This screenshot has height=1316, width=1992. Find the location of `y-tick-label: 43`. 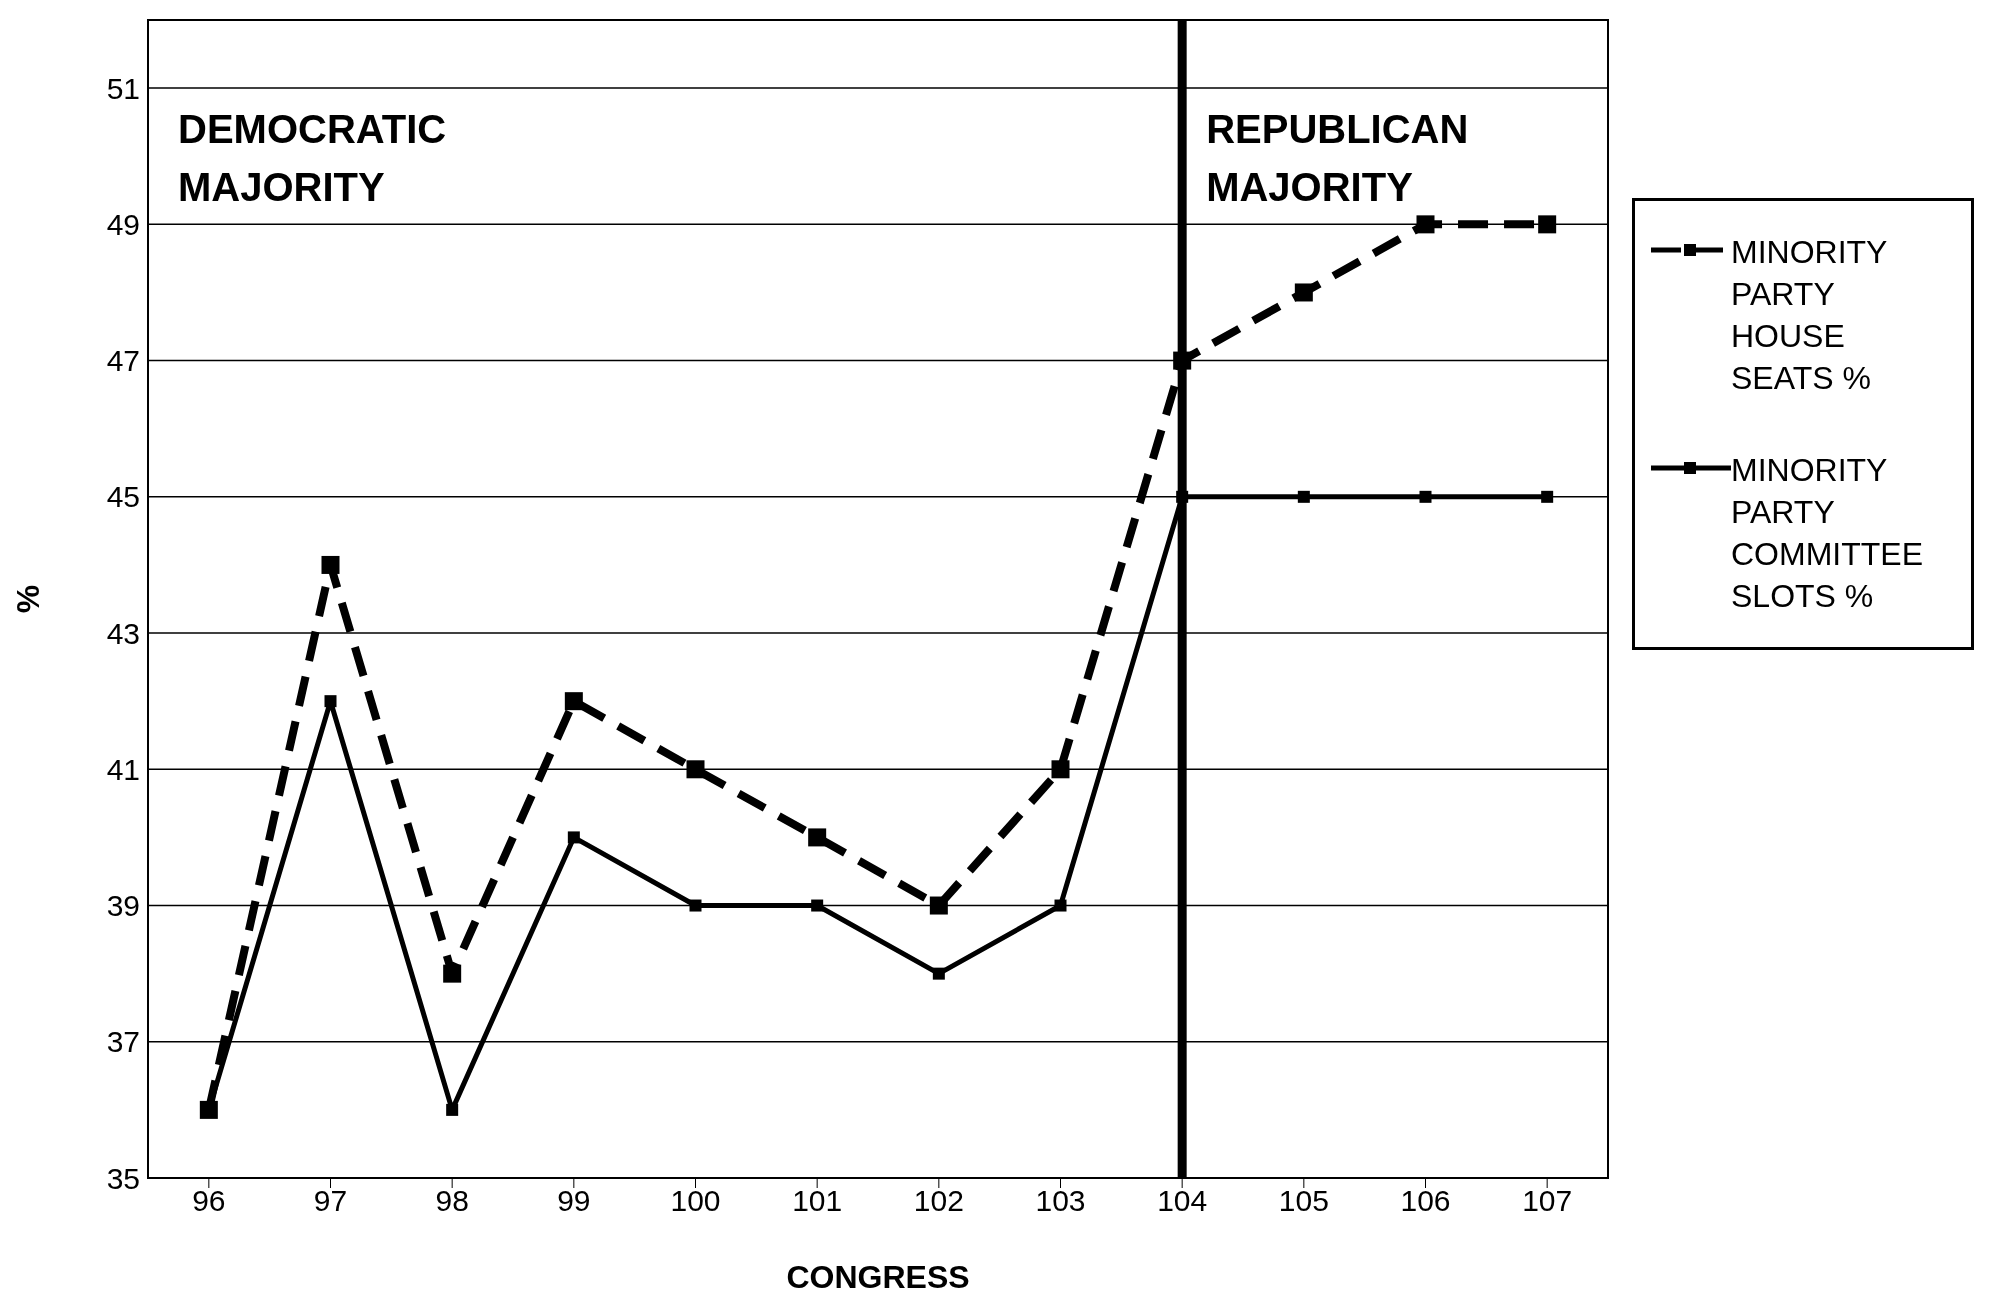

y-tick-label: 43 is located at coordinates (123, 633).